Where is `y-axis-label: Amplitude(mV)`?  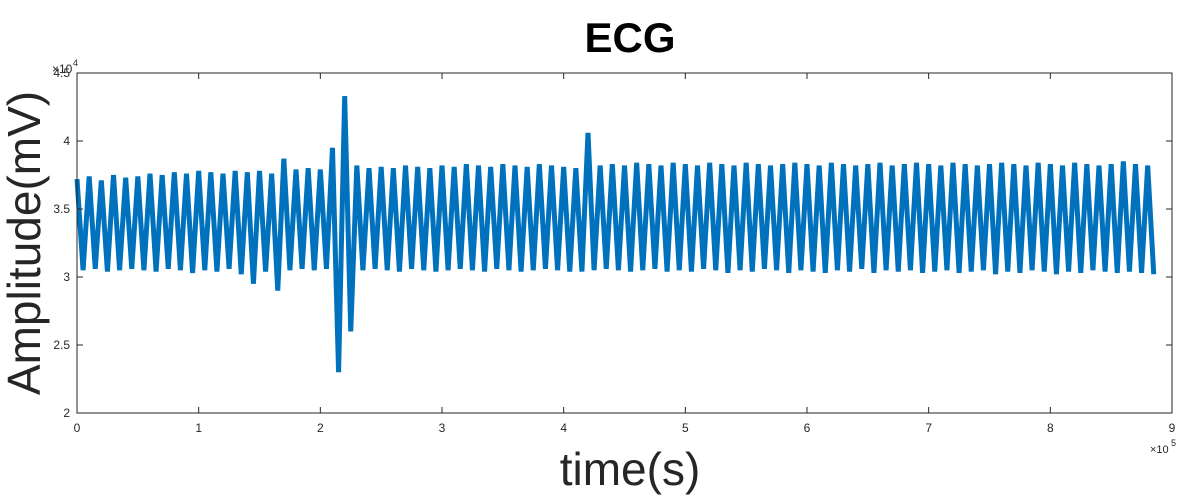 y-axis-label: Amplitude(mV) is located at coordinates (25, 243).